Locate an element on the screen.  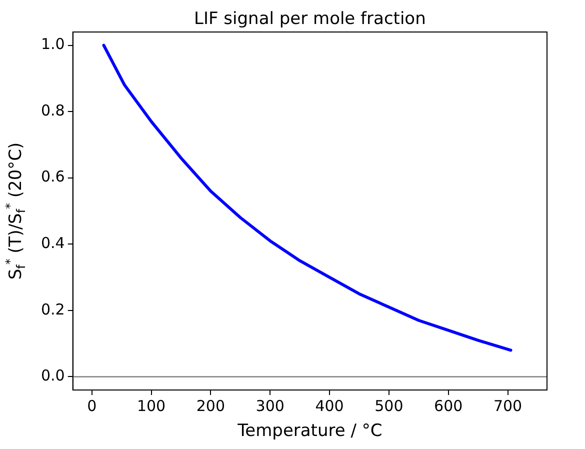
x-tick-label: 700 is located at coordinates (507, 405).